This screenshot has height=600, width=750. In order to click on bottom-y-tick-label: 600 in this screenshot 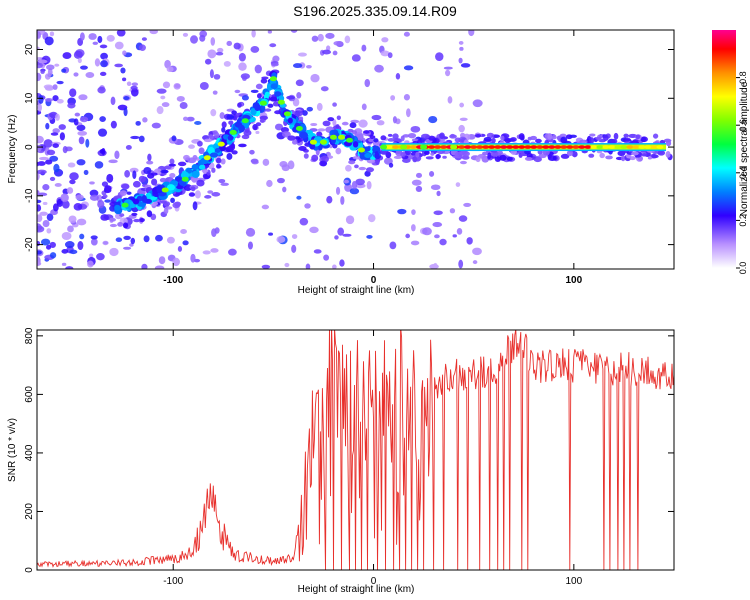, I will do `click(29, 394)`.